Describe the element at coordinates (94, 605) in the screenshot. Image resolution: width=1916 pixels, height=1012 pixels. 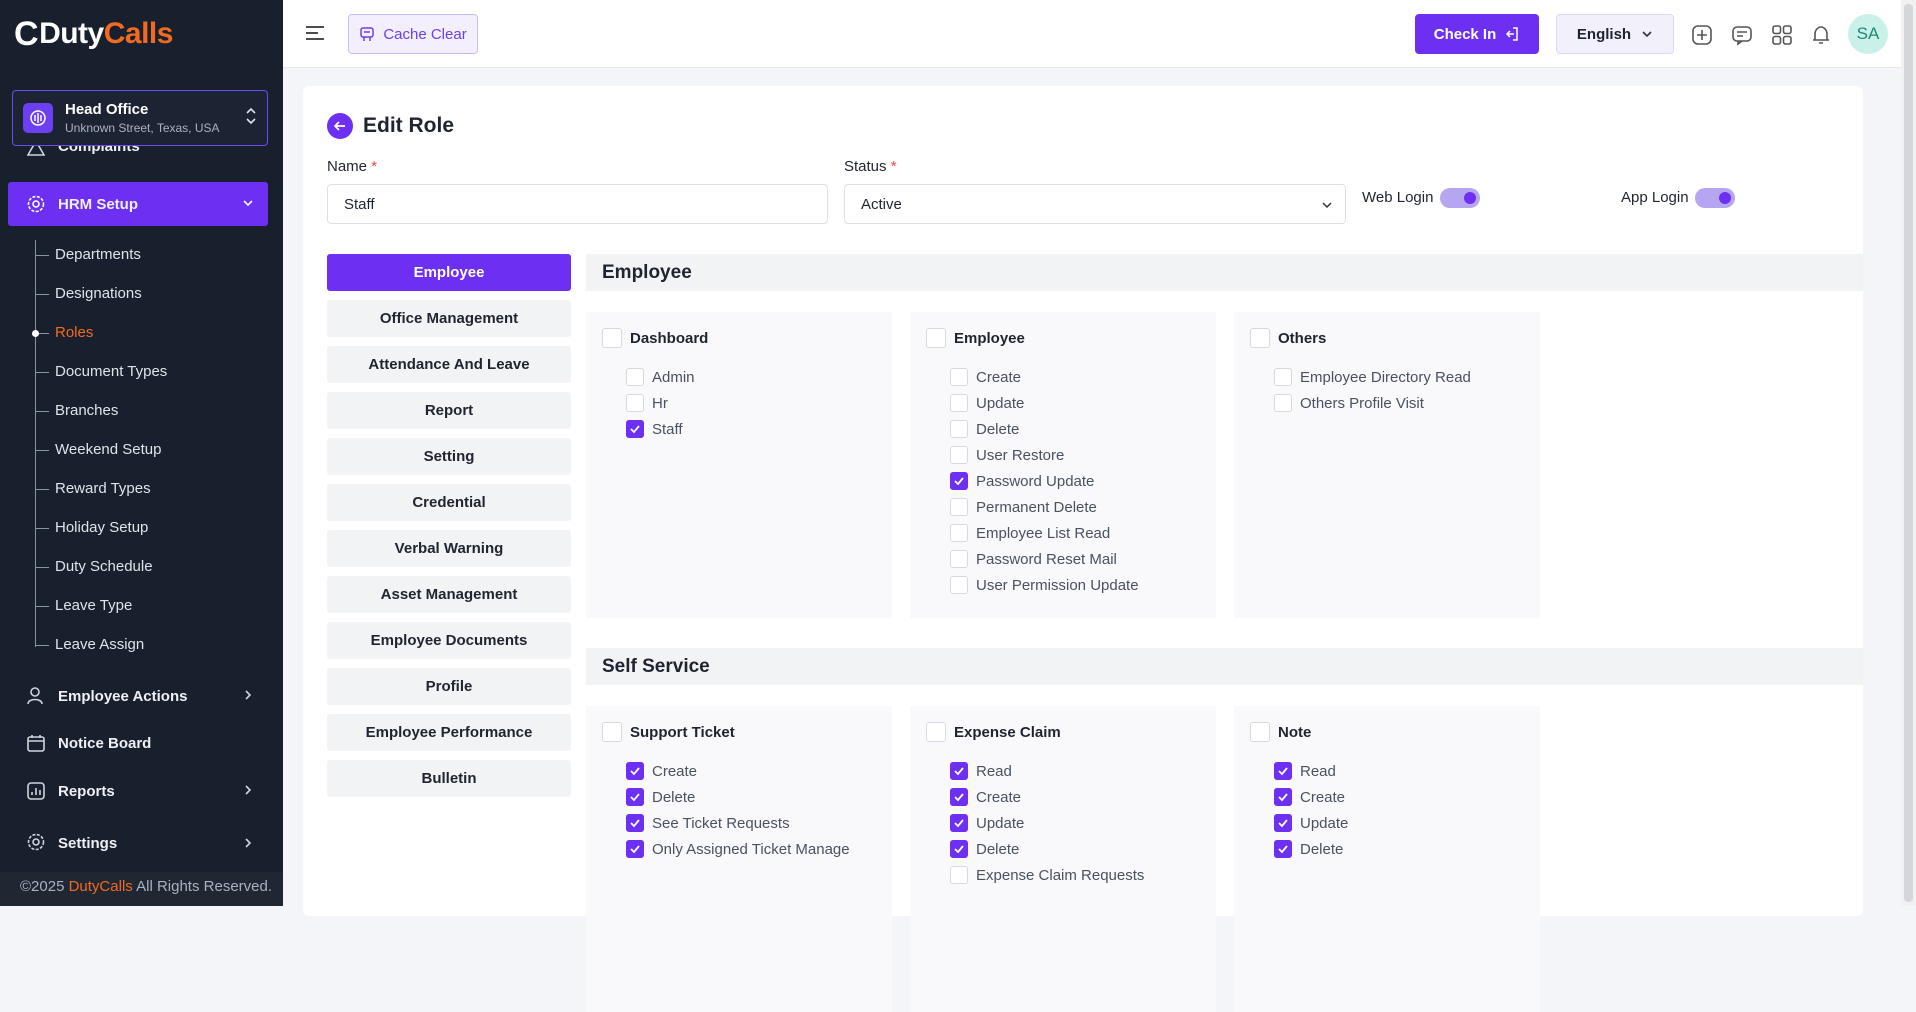
I see `sidebar-subitem-leave-type: Leave Type` at that location.